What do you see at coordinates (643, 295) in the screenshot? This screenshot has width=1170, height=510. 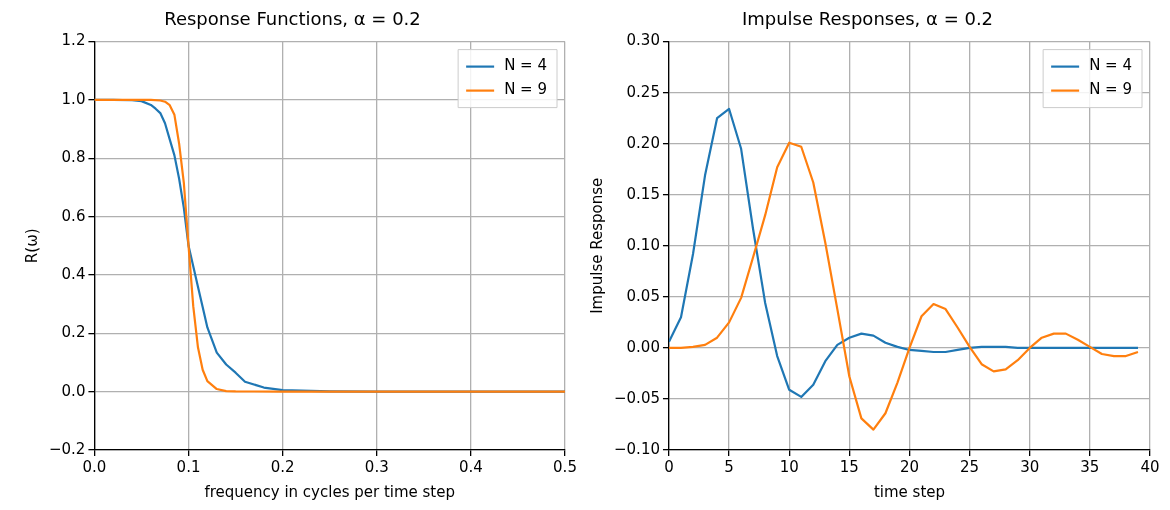 I see `y-tick-label: 0.05` at bounding box center [643, 295].